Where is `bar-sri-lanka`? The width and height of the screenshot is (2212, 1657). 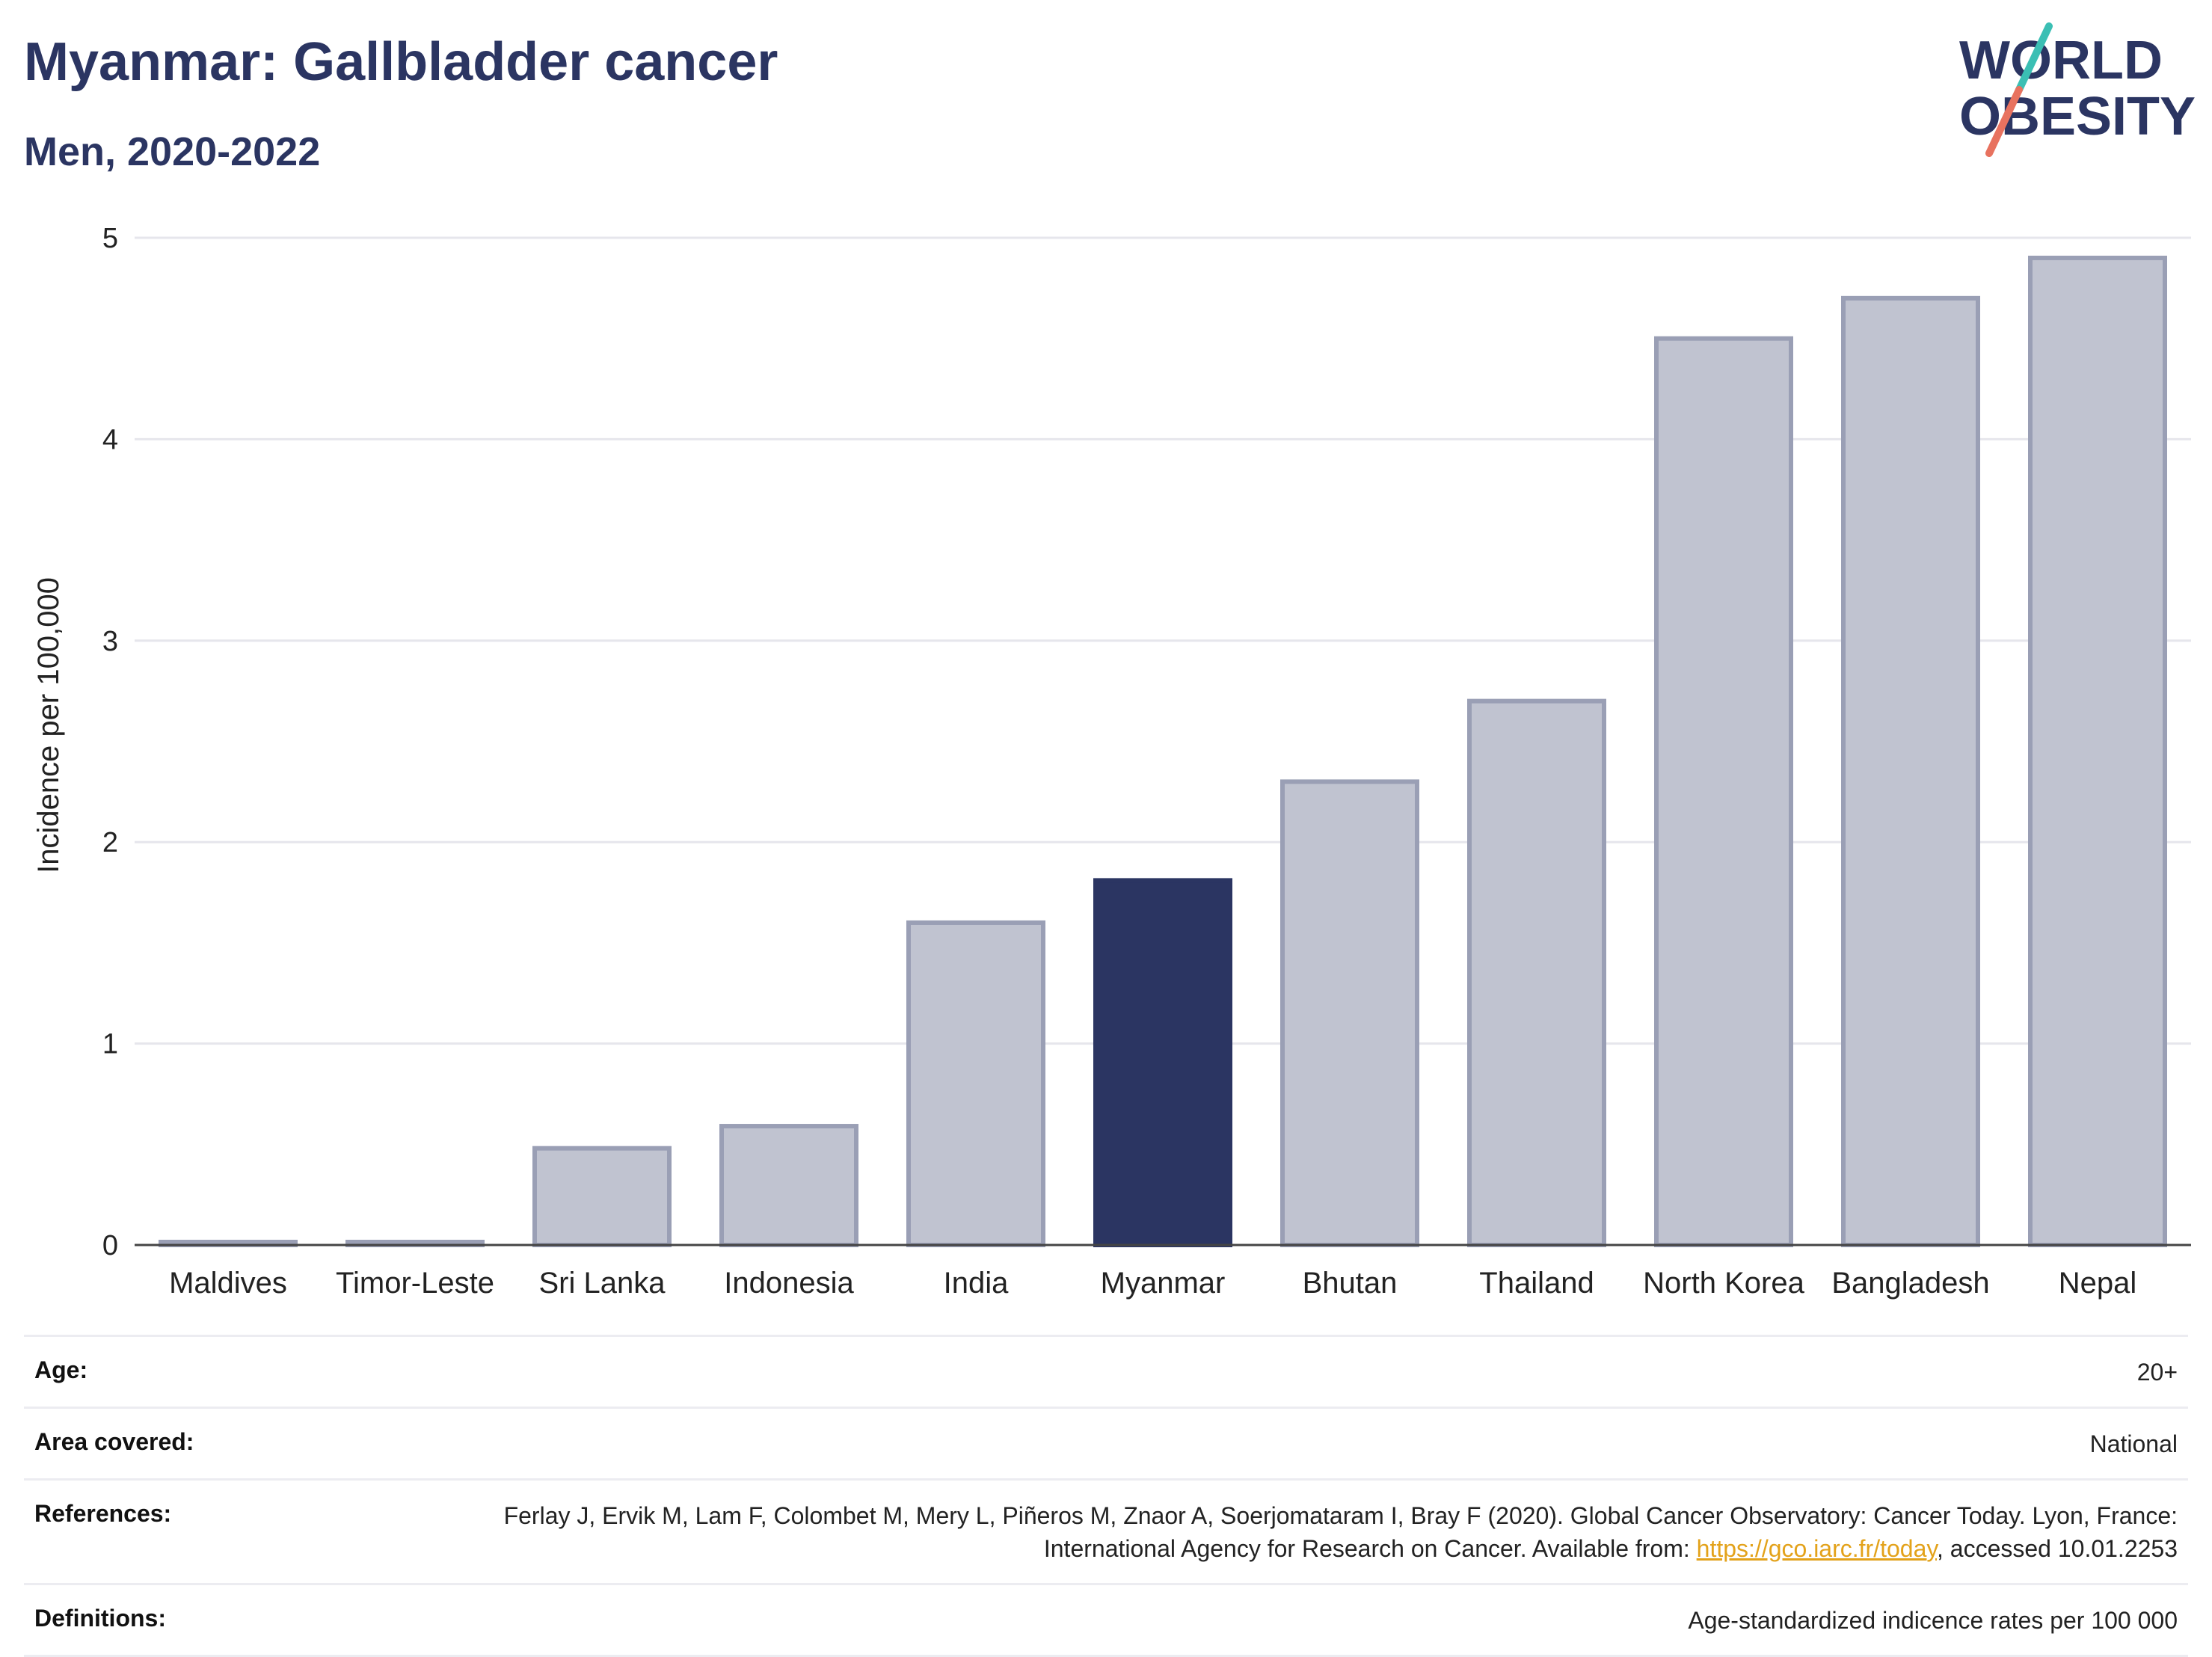 bar-sri-lanka is located at coordinates (602, 1196).